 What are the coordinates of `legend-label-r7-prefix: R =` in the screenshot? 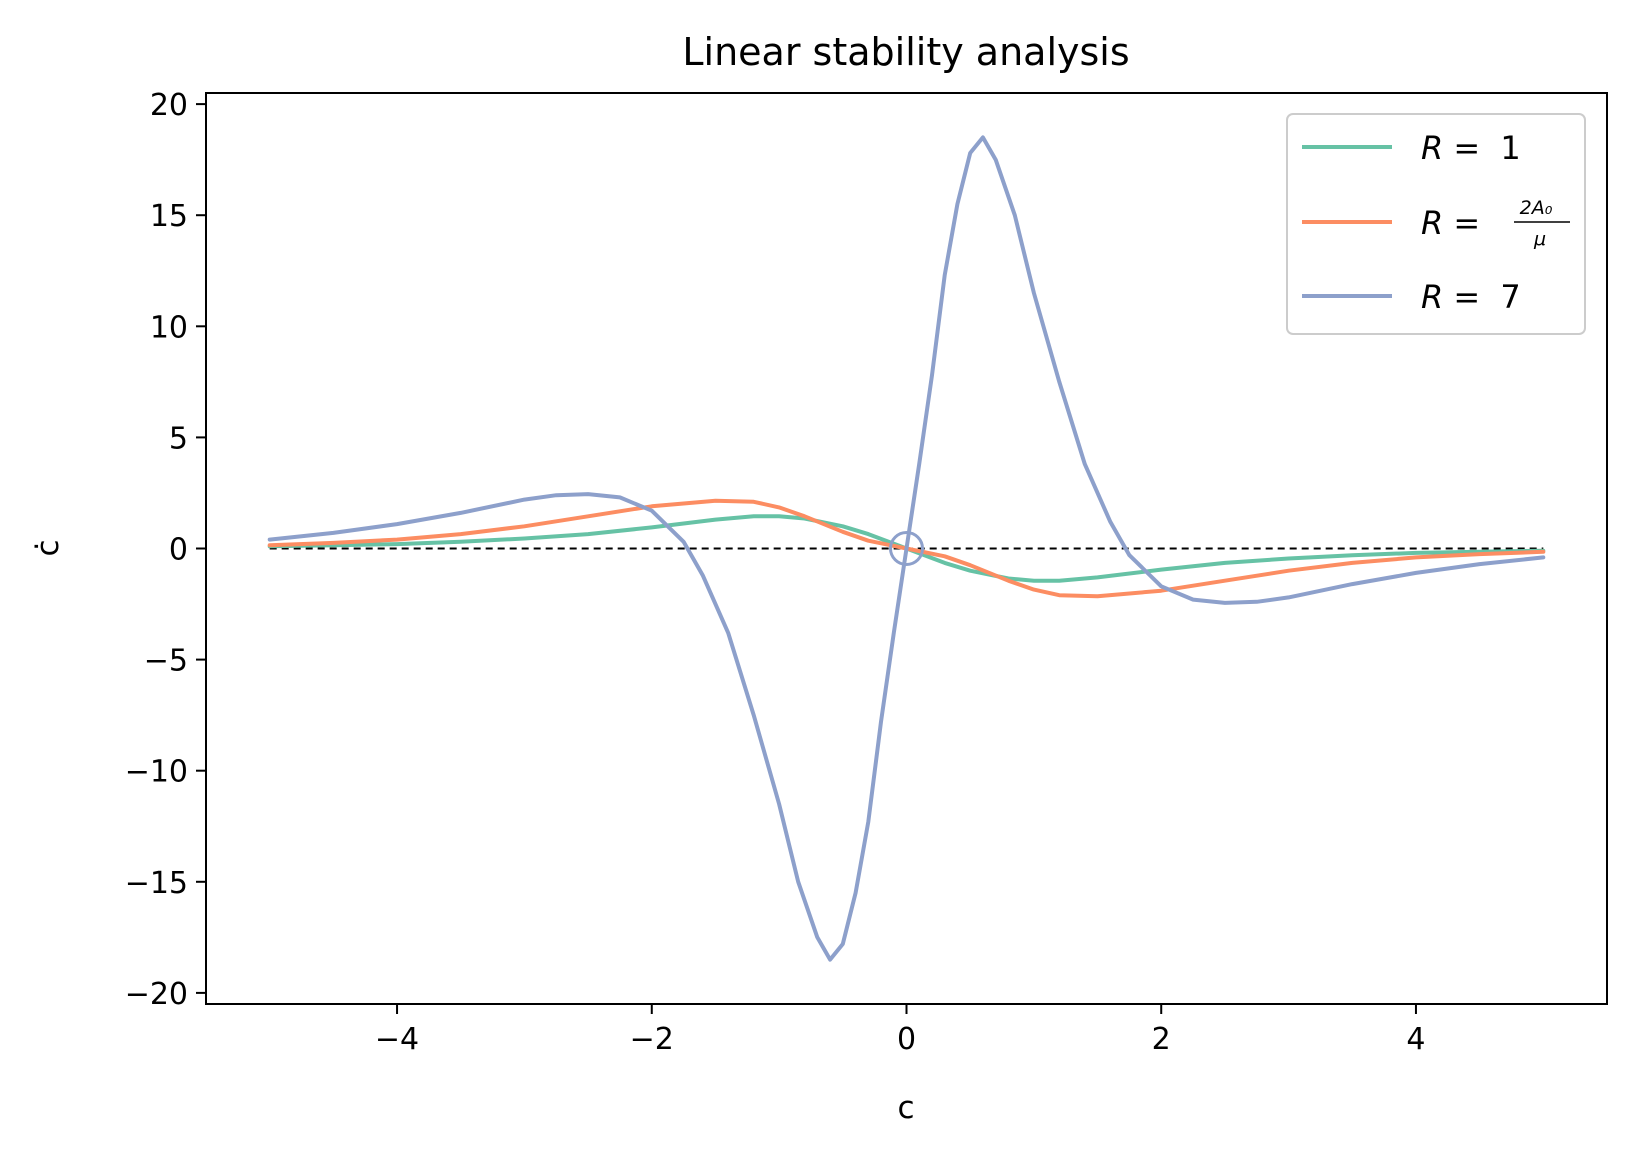 It's located at (1455, 297).